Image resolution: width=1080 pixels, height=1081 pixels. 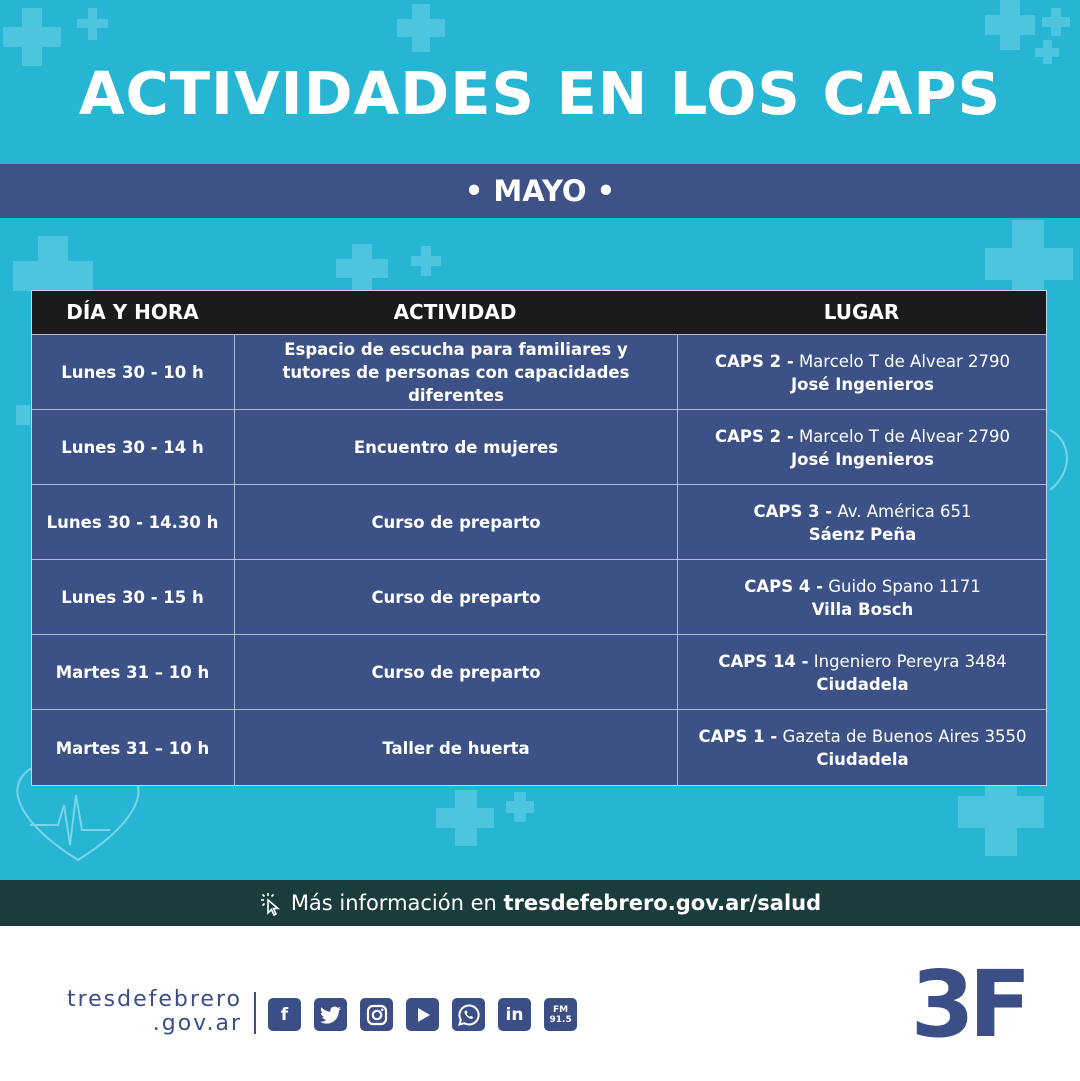 I want to click on cell-day-time: Lunes 30 - 14.30 h, so click(x=132, y=522).